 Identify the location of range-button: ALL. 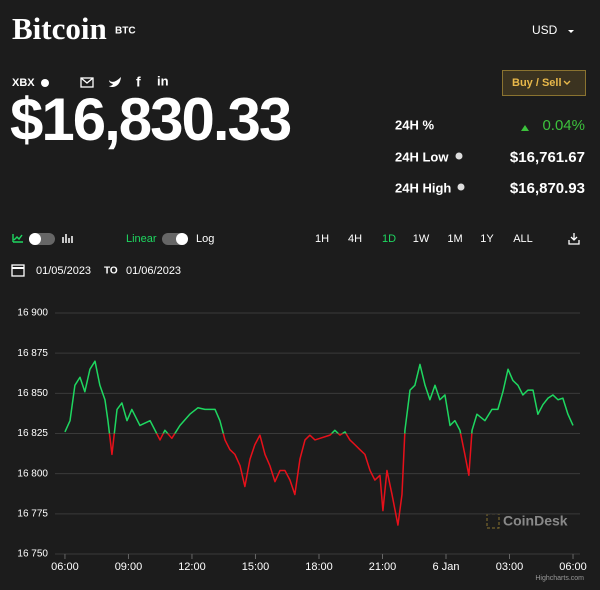
(523, 239).